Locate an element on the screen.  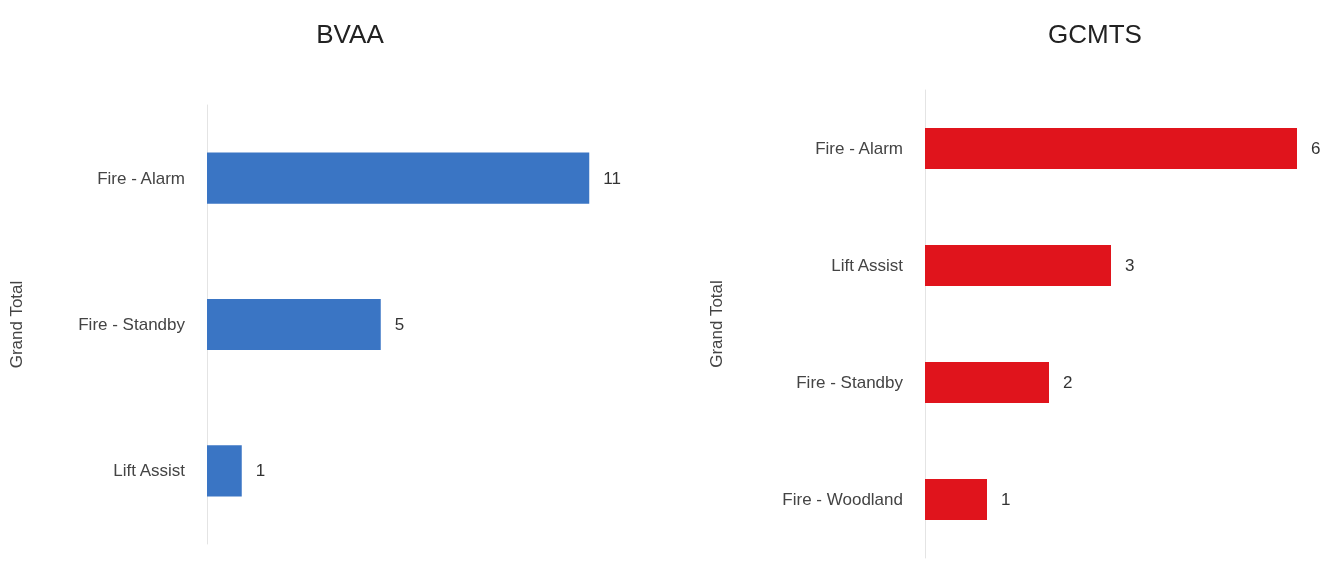
data-label: 6 is located at coordinates (1316, 148).